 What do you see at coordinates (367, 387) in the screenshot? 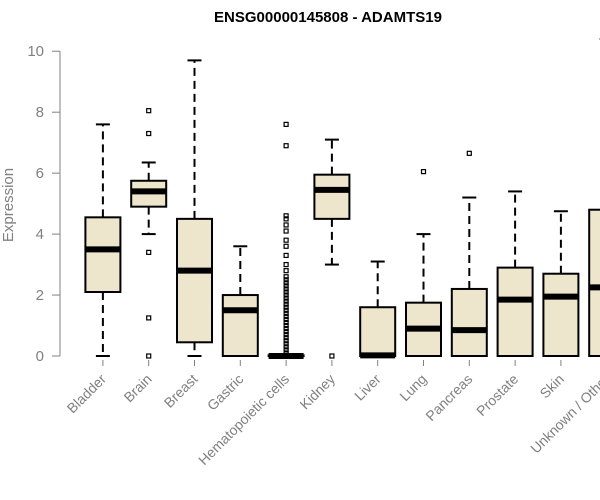
I see `x-tick-label: Liver` at bounding box center [367, 387].